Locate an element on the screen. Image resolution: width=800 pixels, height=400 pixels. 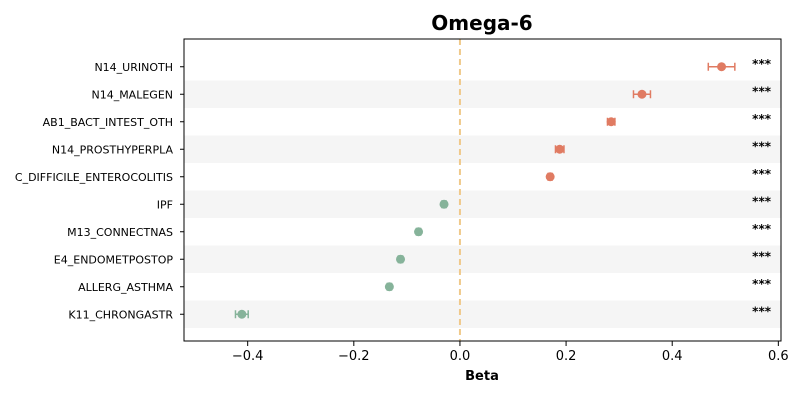
x-tick-label: 0.0 is located at coordinates (460, 356).